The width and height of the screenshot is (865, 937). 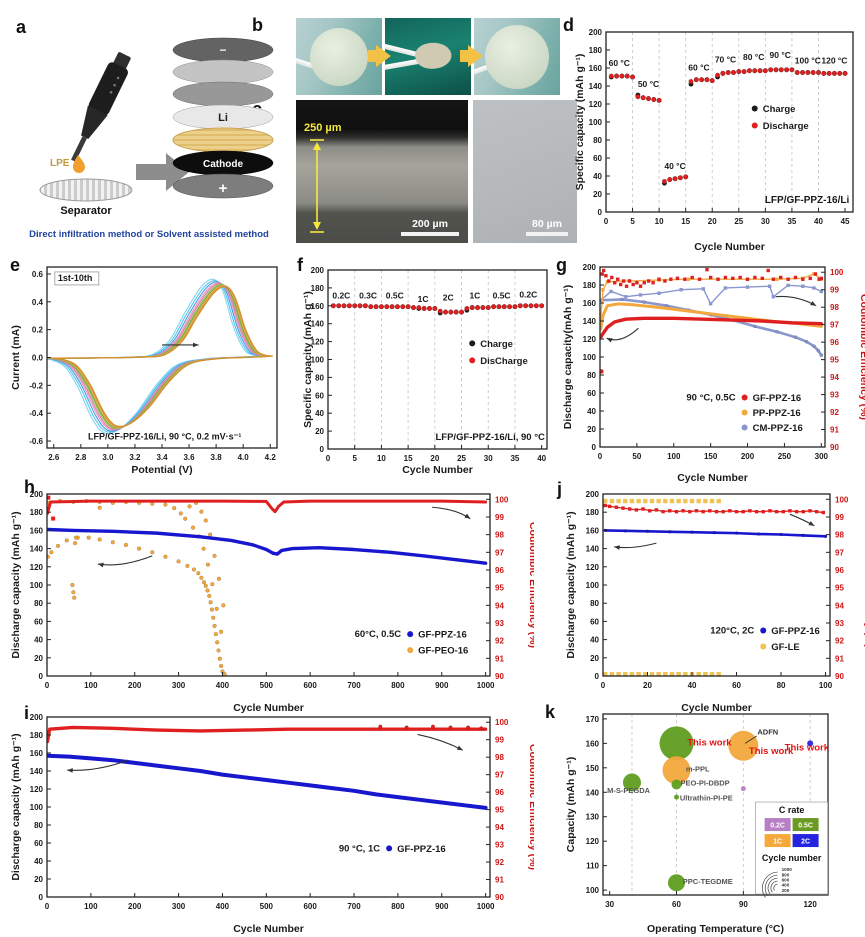 What do you see at coordinates (499, 517) in the screenshot?
I see `svg-text: 99` at bounding box center [499, 517].